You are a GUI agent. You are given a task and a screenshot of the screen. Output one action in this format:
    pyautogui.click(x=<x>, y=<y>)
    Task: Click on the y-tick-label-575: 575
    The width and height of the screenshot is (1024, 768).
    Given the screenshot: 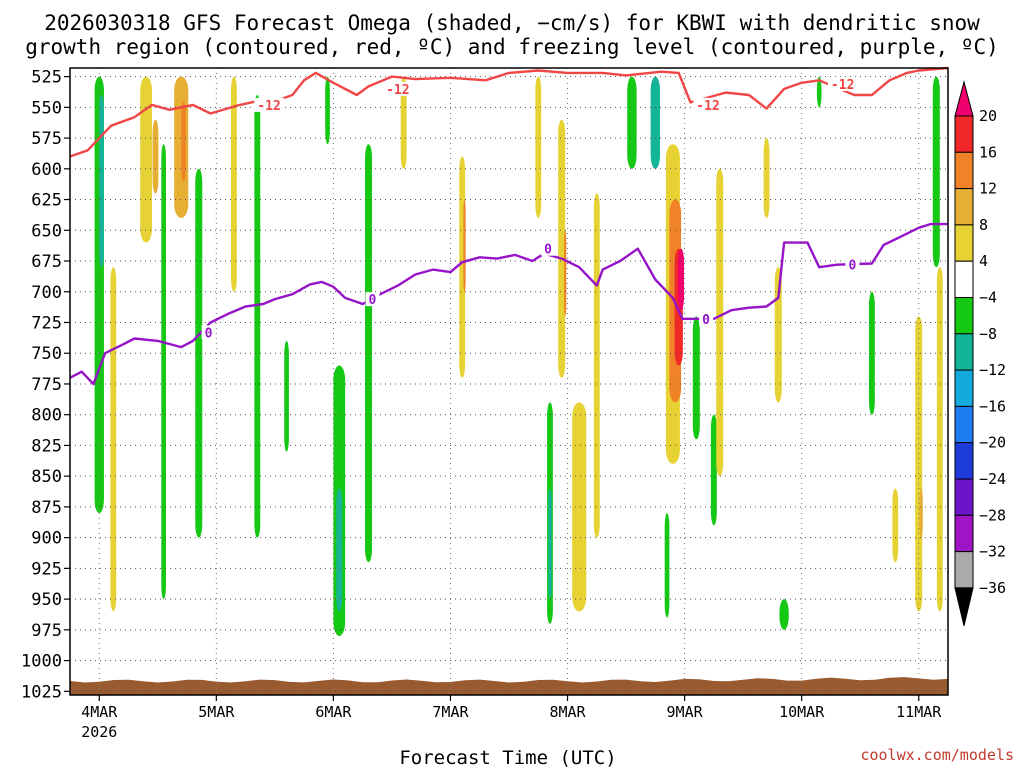 What is the action you would take?
    pyautogui.click(x=46, y=139)
    